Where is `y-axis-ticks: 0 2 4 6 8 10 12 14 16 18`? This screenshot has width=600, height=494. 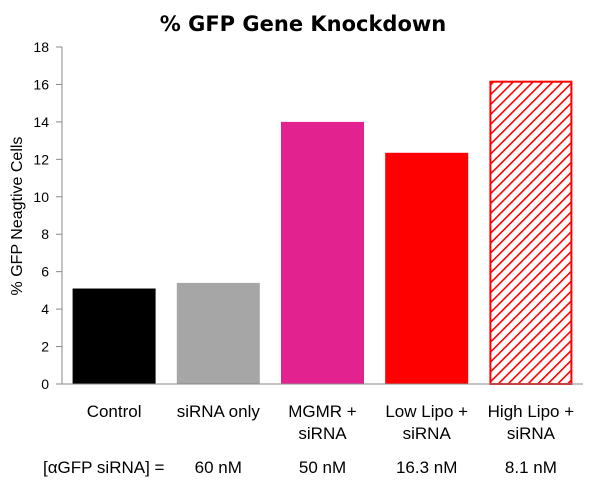 y-axis-ticks: 0 2 4 6 8 10 12 14 16 18 is located at coordinates (47, 215).